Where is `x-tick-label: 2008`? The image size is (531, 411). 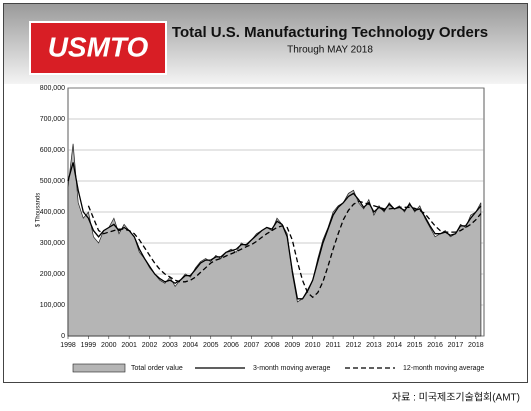 x-tick-label: 2008 is located at coordinates (272, 345).